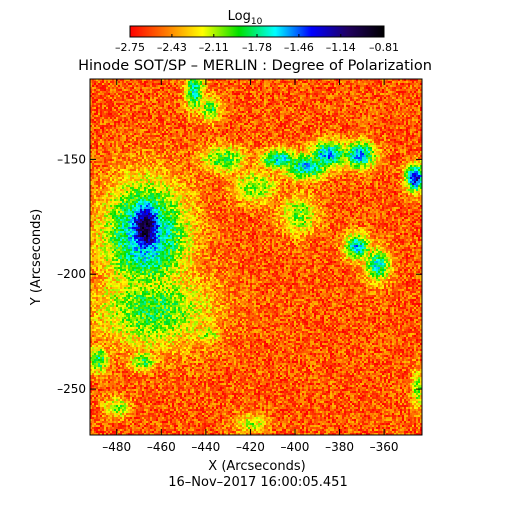  Describe the element at coordinates (116, 447) in the screenshot. I see `x-tick-label: –480` at that location.